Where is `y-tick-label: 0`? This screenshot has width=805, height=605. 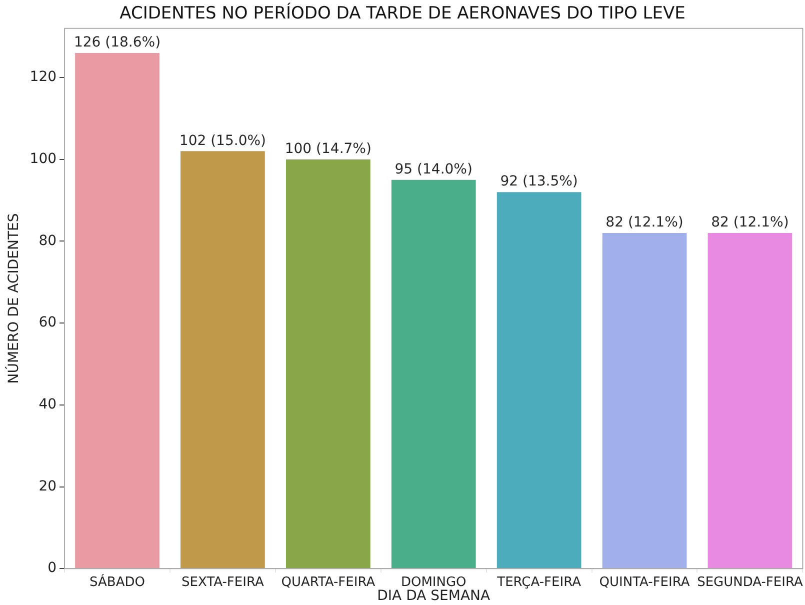
y-tick-label: 0 is located at coordinates (52, 568).